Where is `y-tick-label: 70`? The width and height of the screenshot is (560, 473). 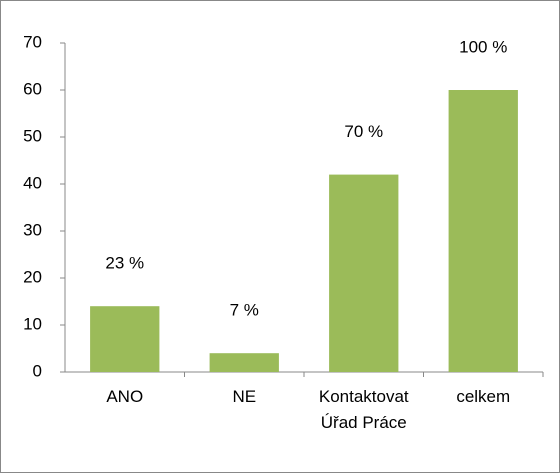
y-tick-label: 70 is located at coordinates (32, 41).